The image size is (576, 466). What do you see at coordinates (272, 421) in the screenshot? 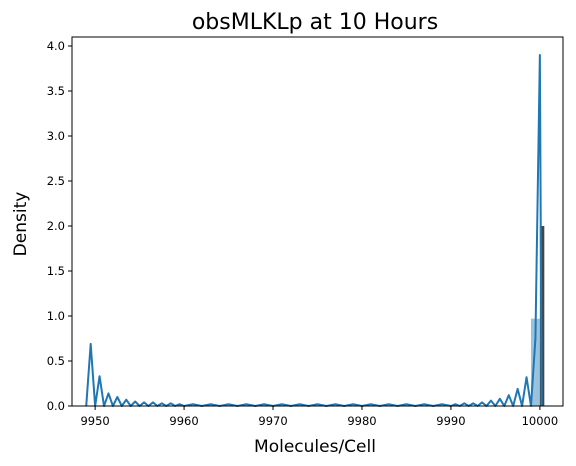
I see `x-tick-label: 9970` at bounding box center [272, 421].